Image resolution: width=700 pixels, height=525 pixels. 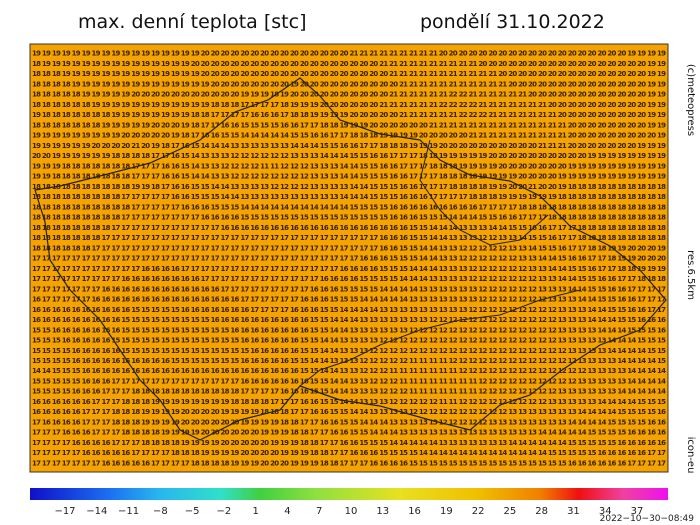 What do you see at coordinates (192, 22) in the screenshot?
I see `map-title: max. denní teplota [stc]` at bounding box center [192, 22].